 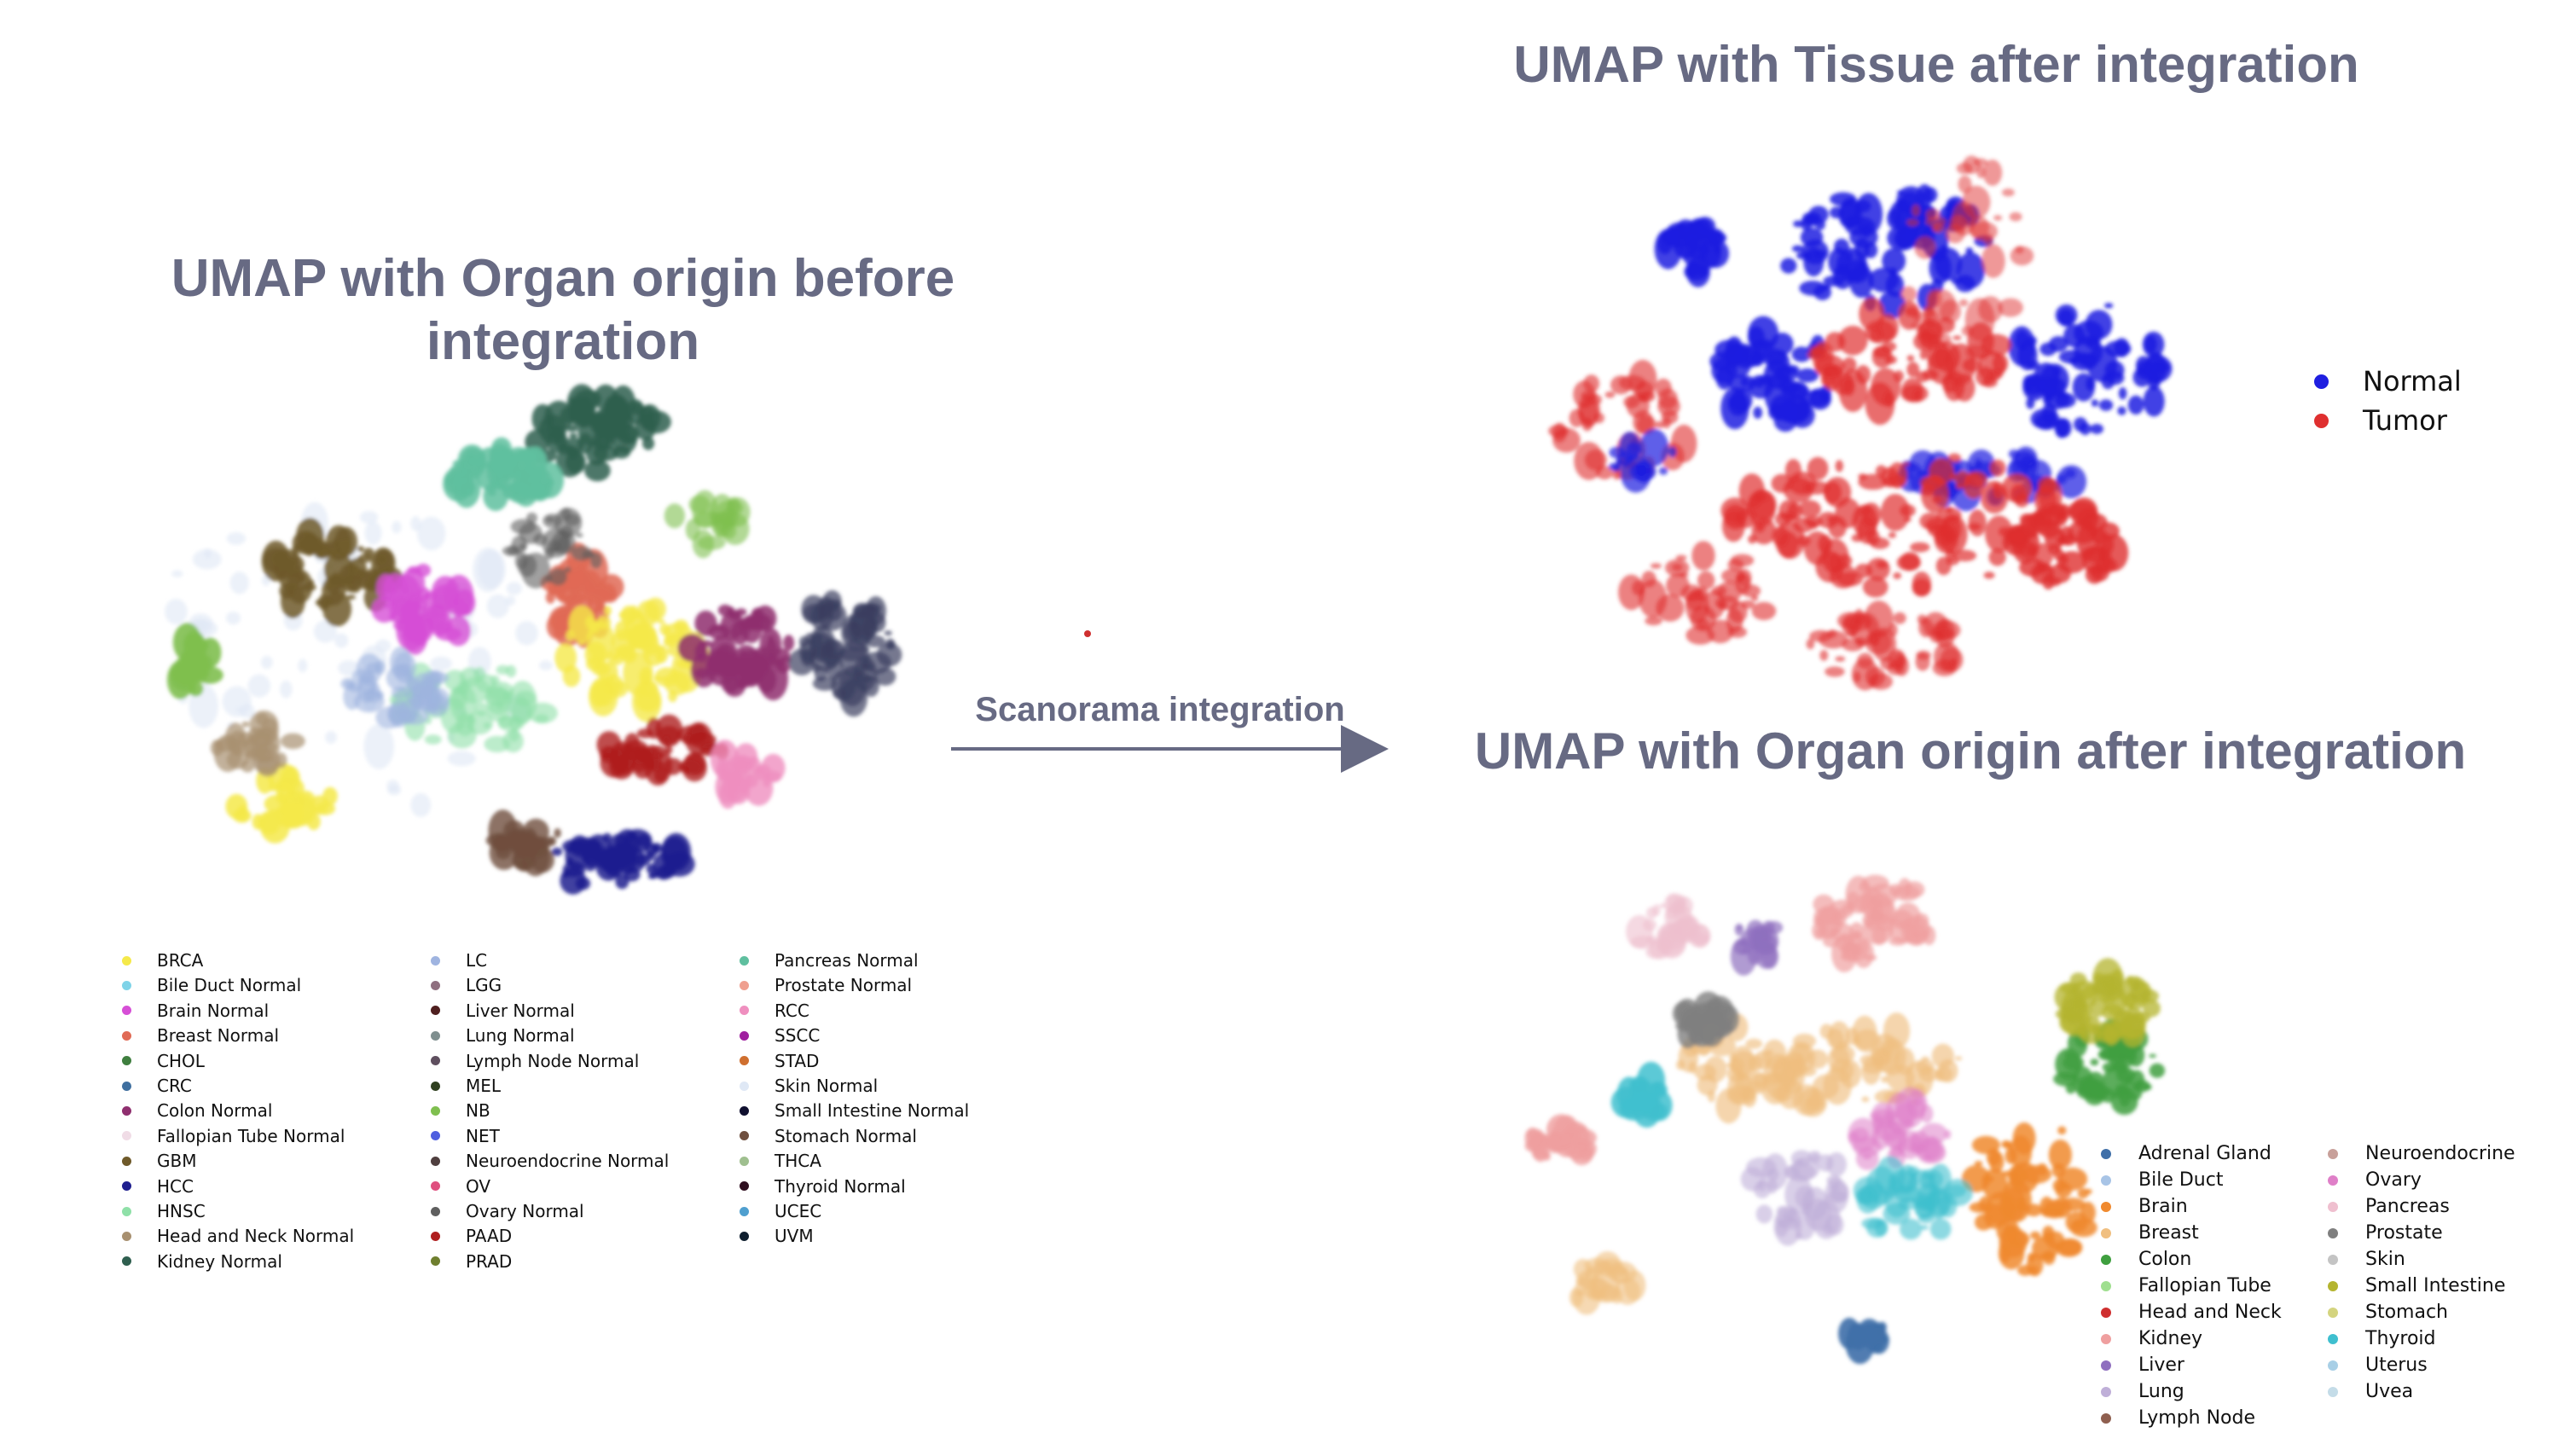 I want to click on legend-item: Uvea, so click(x=2370, y=1391).